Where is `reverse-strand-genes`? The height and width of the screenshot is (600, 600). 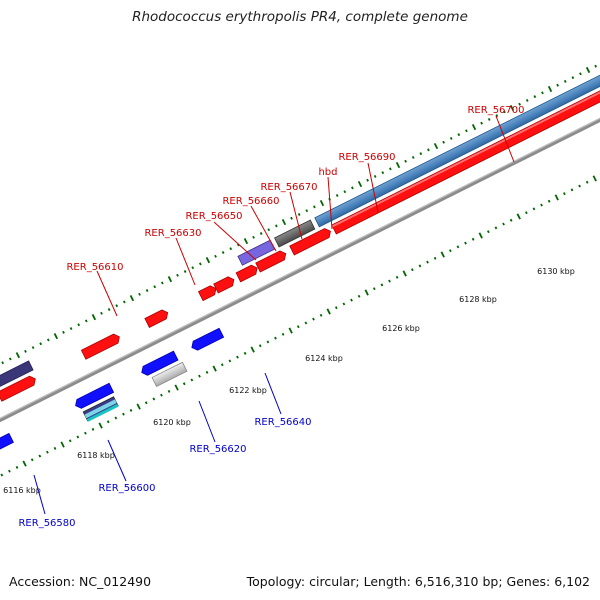
reverse-strand-genes is located at coordinates (112, 391).